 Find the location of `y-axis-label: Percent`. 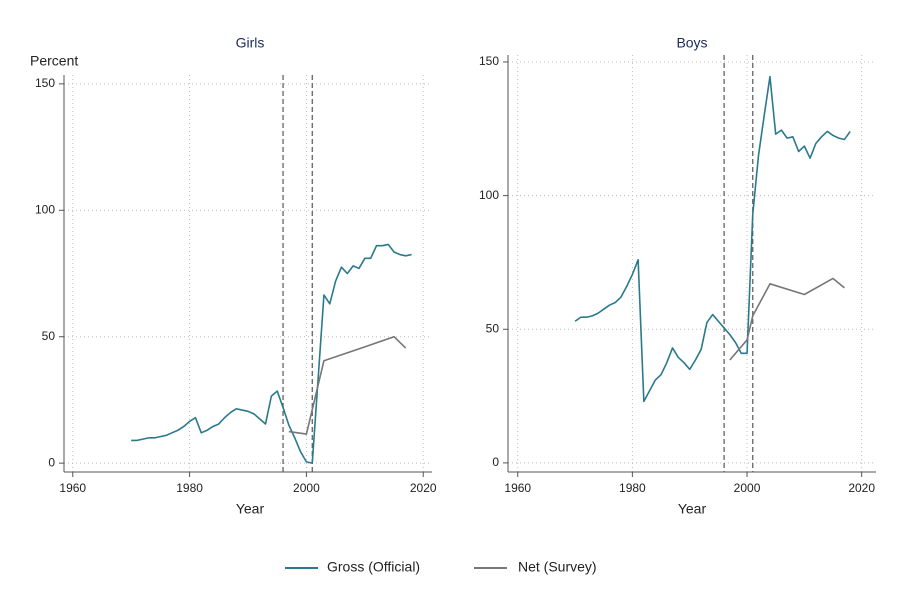

y-axis-label: Percent is located at coordinates (54, 61).